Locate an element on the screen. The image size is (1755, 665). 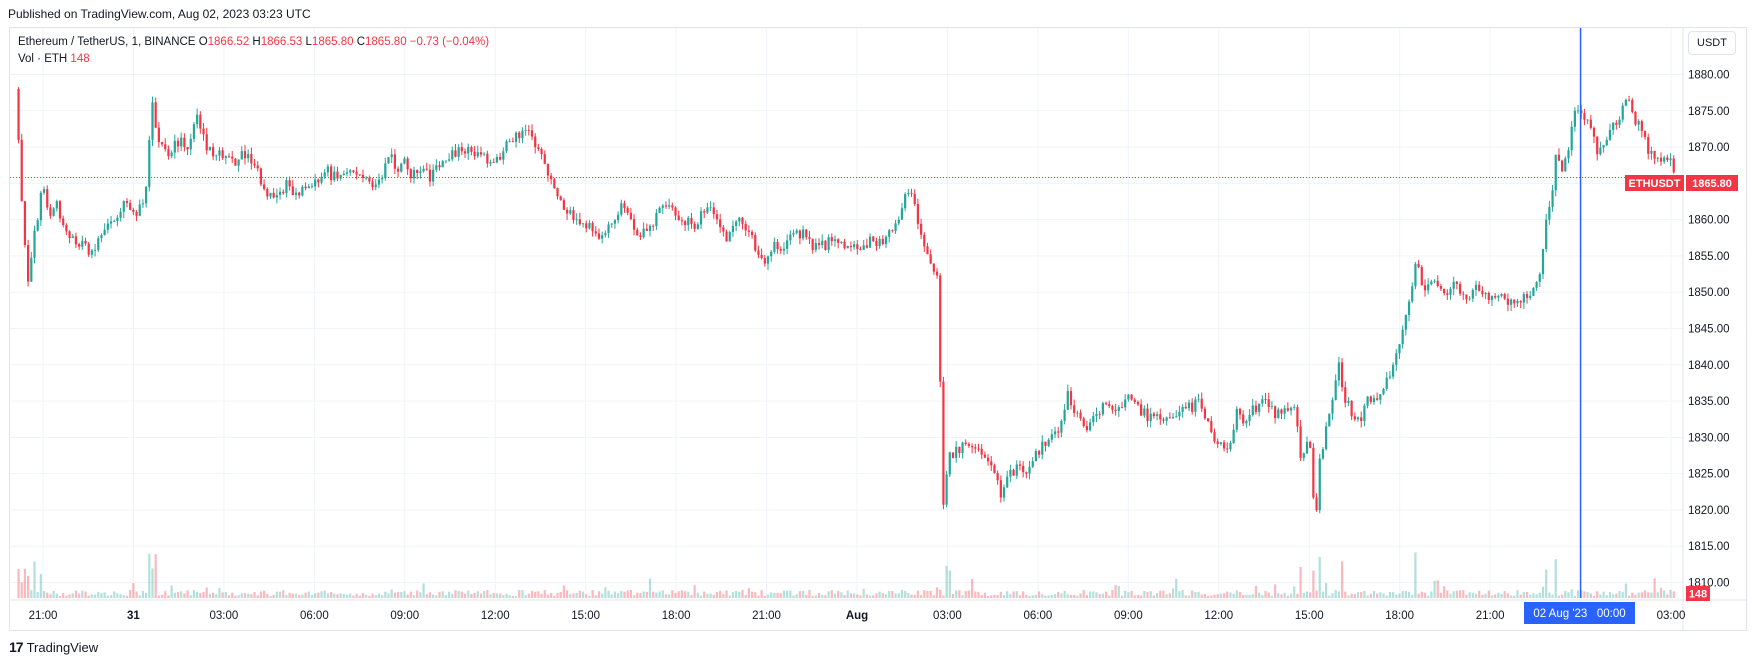
volume-value: 148 is located at coordinates (80, 59).